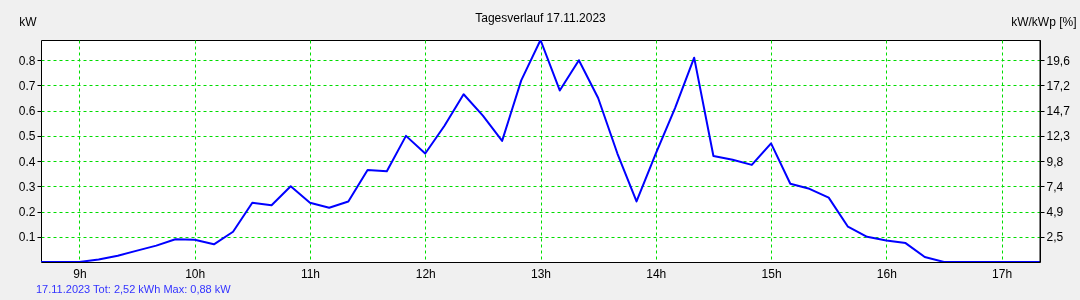  What do you see at coordinates (771, 273) in the screenshot?
I see `x-tick-label: 15h` at bounding box center [771, 273].